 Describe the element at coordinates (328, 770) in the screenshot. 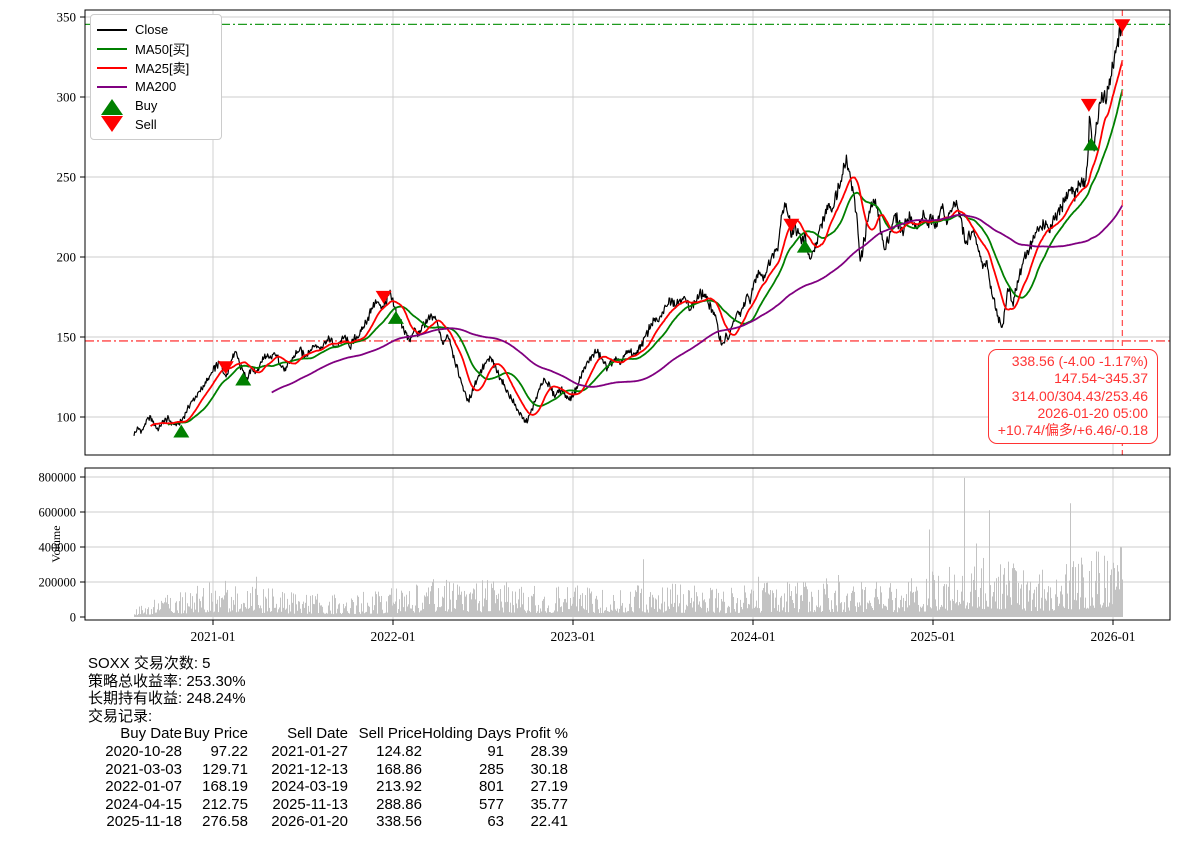

I see `trade-row: 2021-03-03 129.71 2021-12-13 168.86 285 30.18` at that location.